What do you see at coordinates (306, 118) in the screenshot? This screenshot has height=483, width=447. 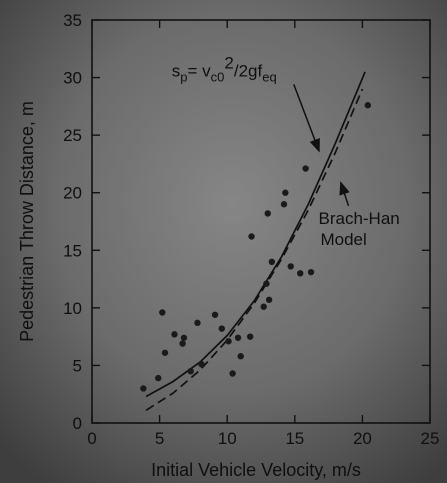 I see `formula-arrow` at bounding box center [306, 118].